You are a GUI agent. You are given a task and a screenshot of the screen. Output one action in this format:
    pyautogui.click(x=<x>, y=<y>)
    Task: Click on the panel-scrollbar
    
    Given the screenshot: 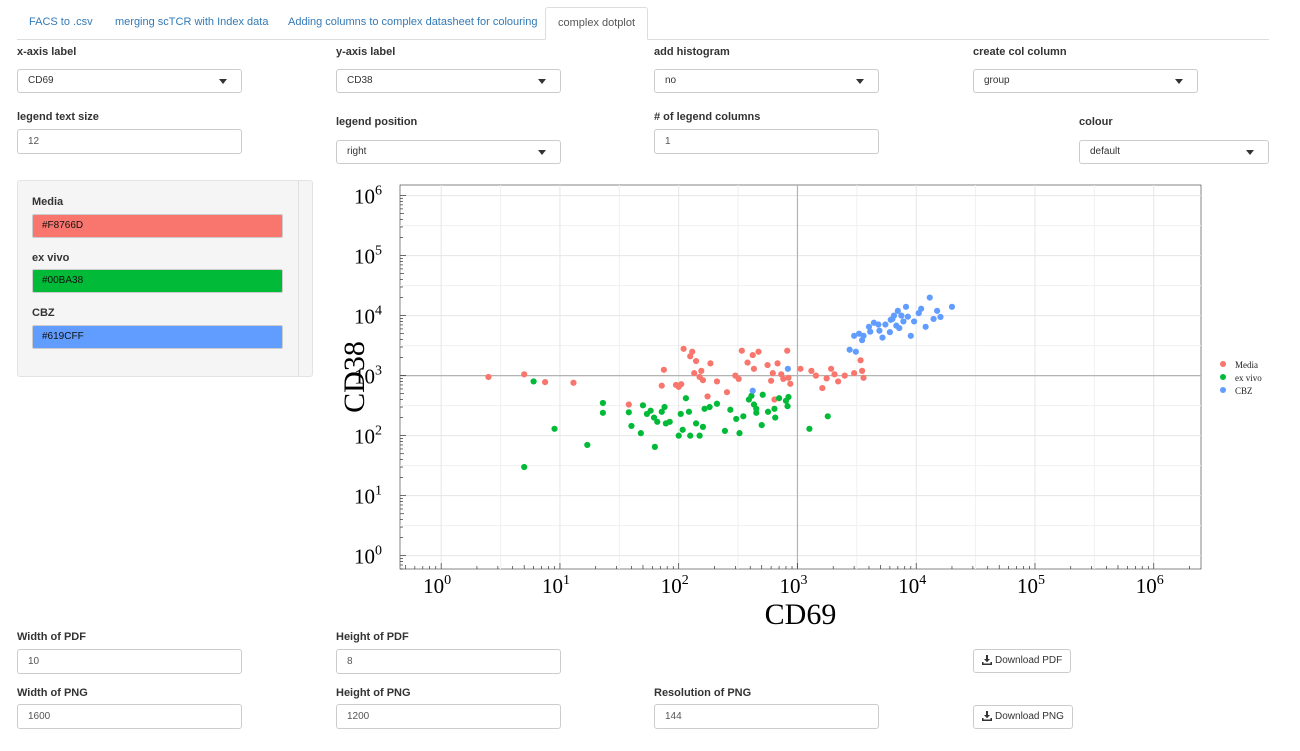 What is the action you would take?
    pyautogui.click(x=298, y=278)
    